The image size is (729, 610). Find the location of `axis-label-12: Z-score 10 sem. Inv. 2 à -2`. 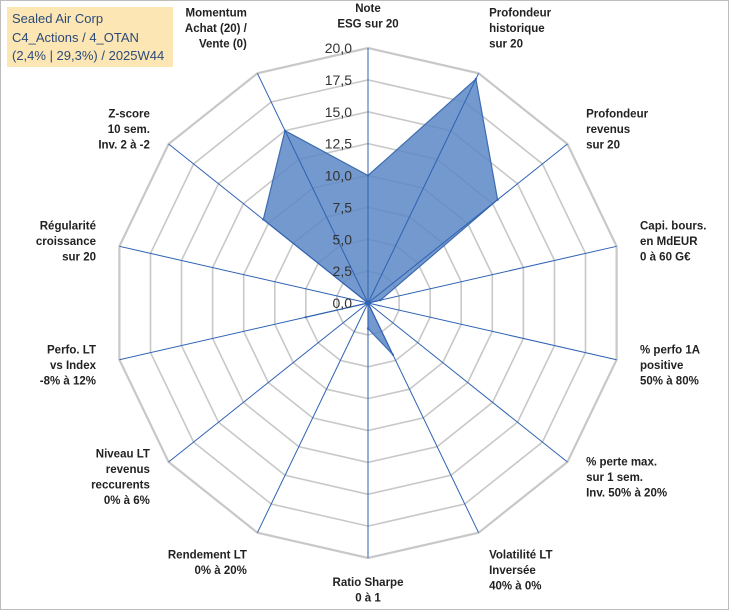

axis-label-12: Z-score 10 sem. Inv. 2 à -2 is located at coordinates (124, 130).